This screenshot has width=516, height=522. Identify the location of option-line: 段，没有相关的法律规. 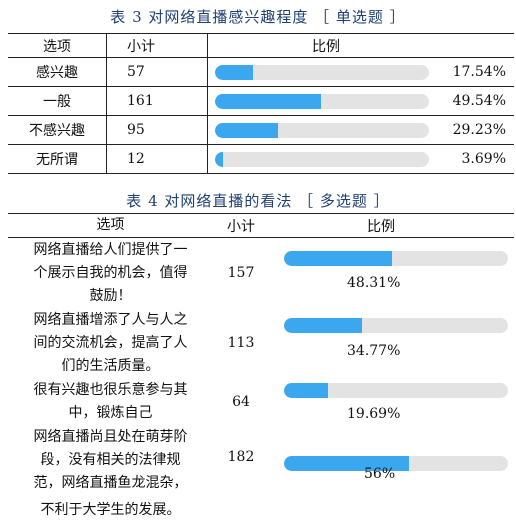
(110, 460).